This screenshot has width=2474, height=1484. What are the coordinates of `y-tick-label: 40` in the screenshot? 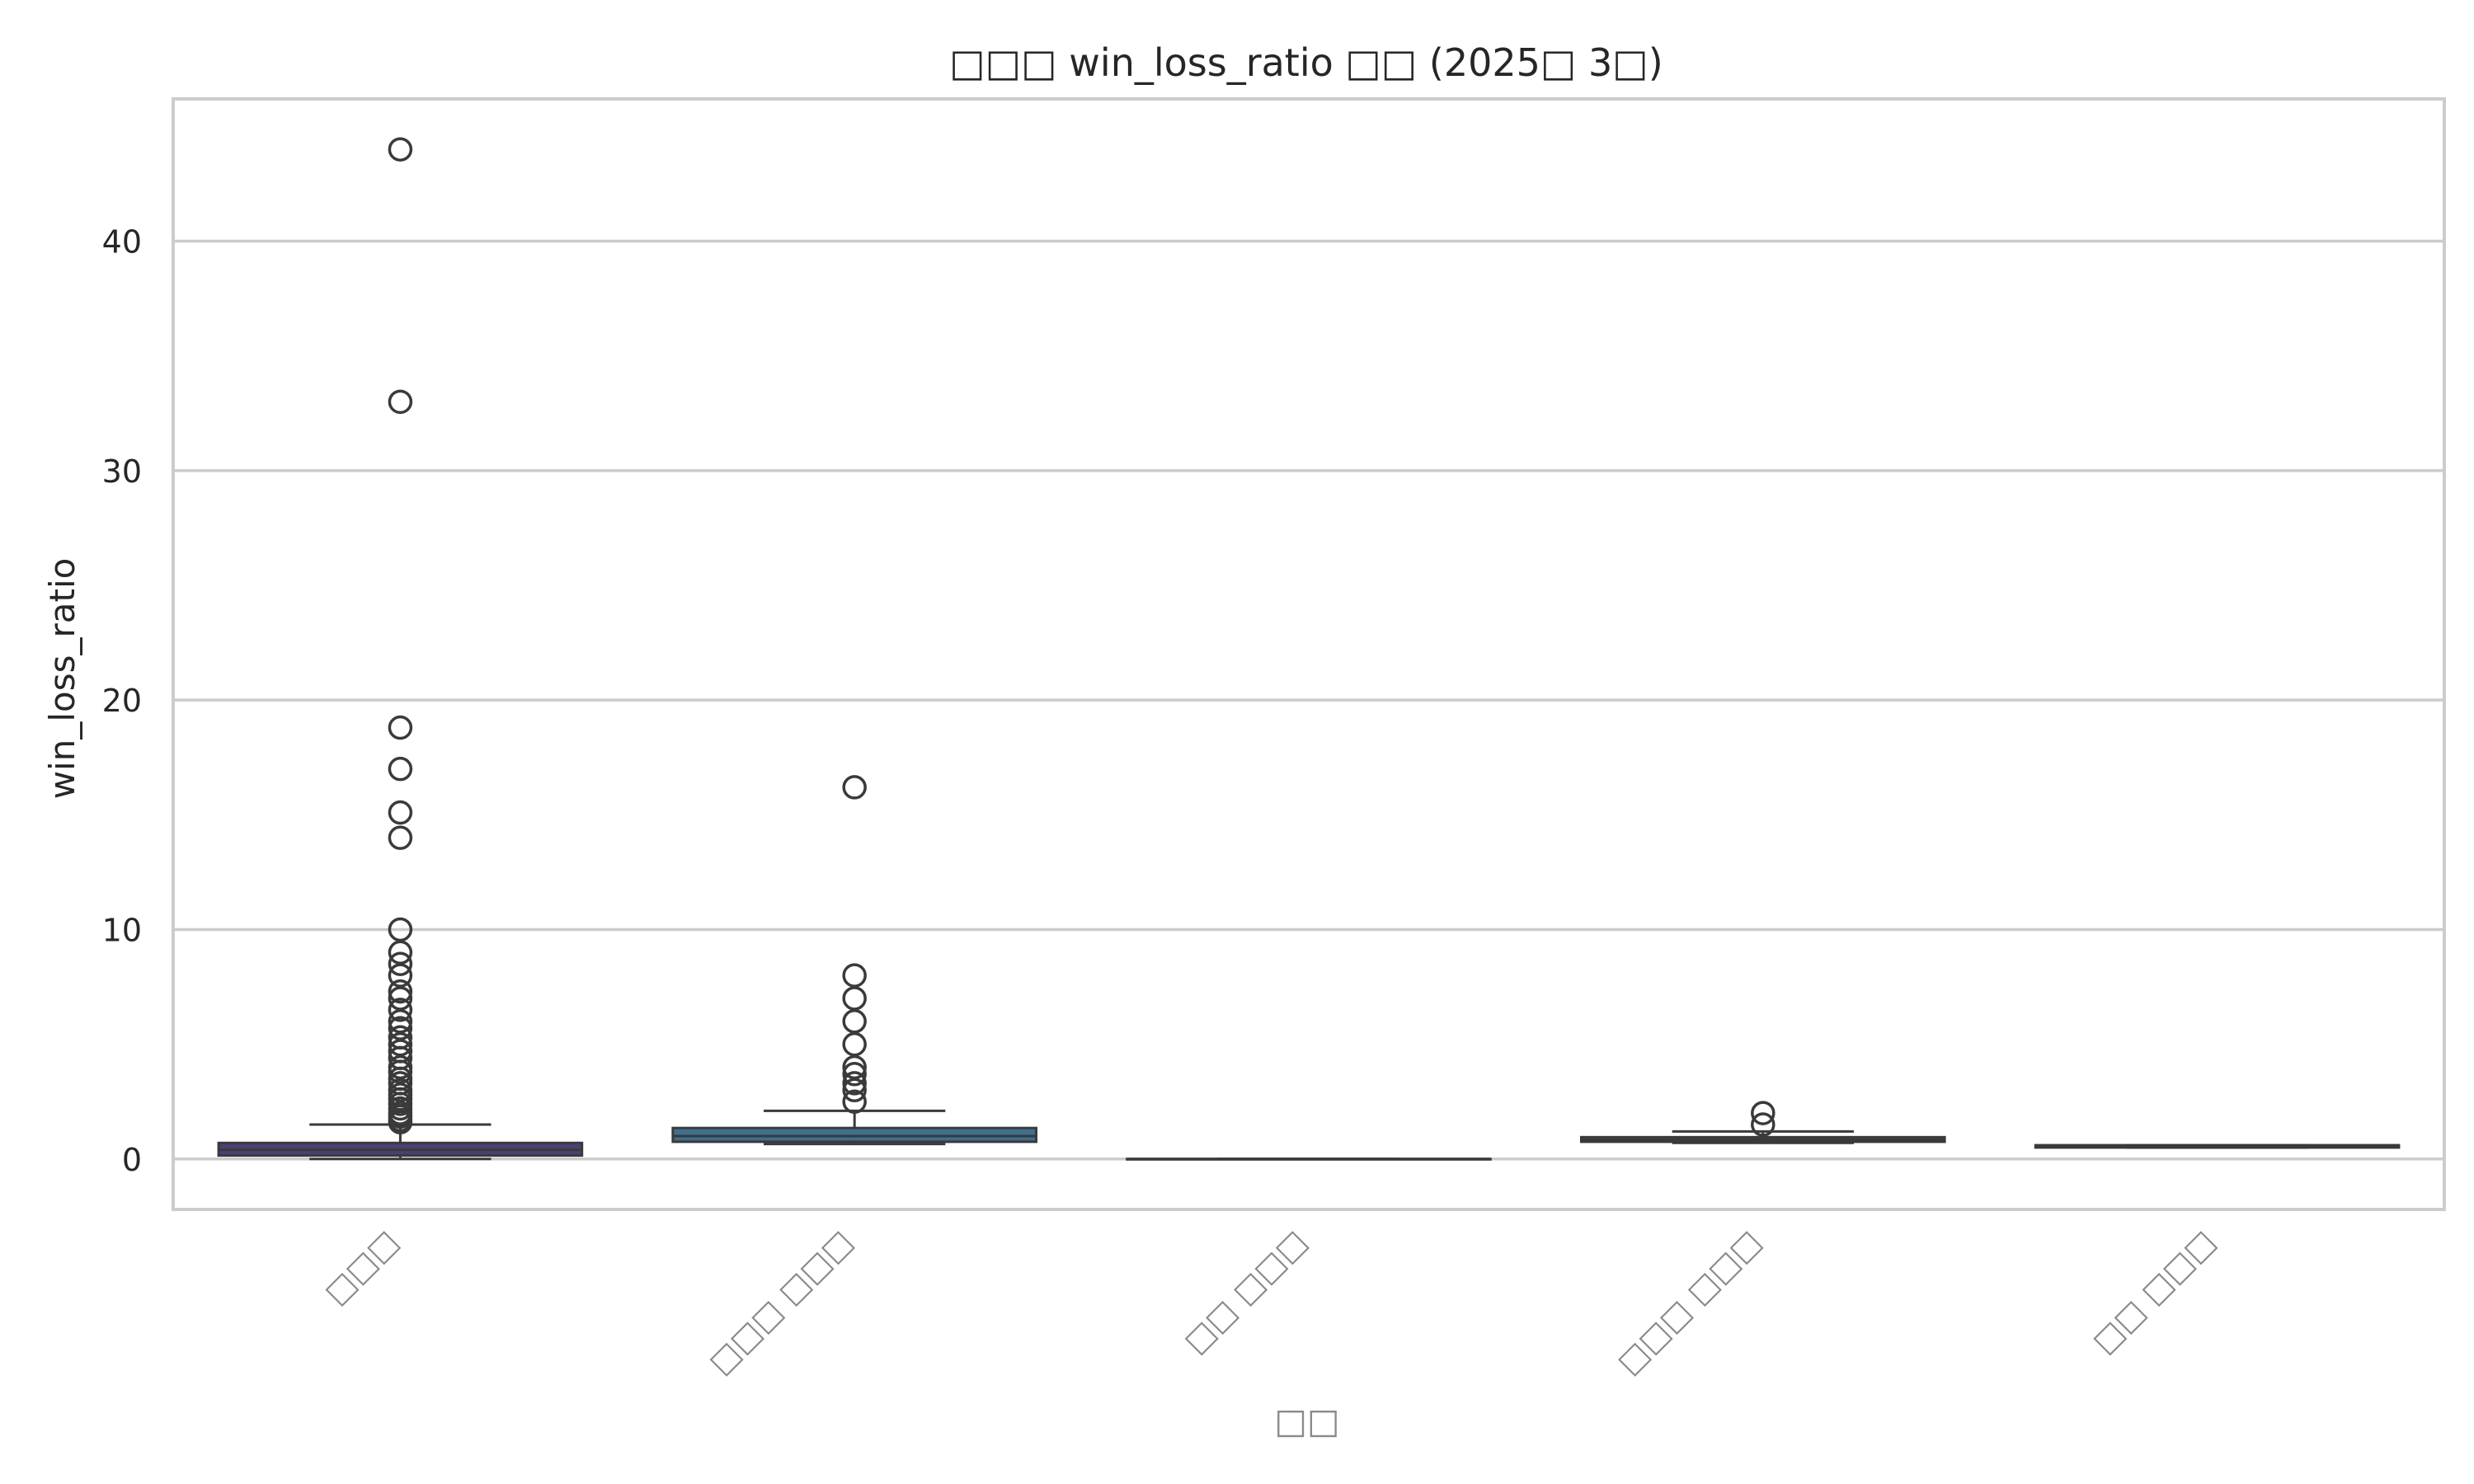 It's located at (122, 242).